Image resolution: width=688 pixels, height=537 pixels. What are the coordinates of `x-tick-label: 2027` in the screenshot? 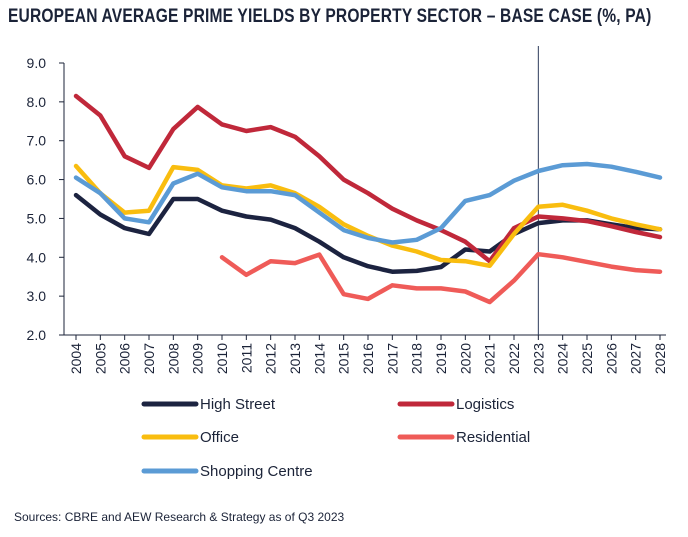 It's located at (636, 358).